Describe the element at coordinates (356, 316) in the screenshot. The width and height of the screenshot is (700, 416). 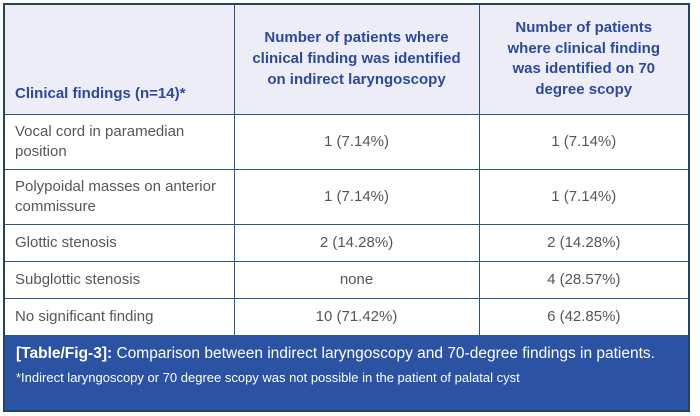
I see `indirect-value: 10 (71.42%)` at that location.